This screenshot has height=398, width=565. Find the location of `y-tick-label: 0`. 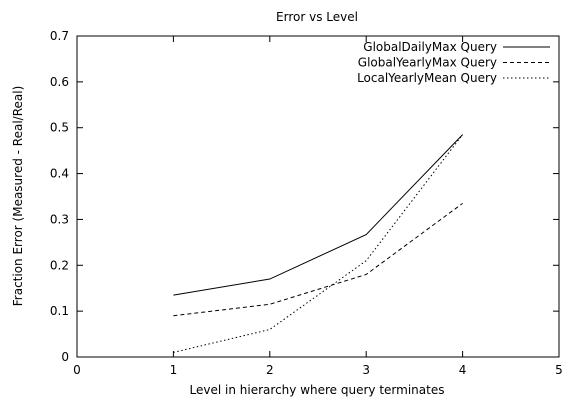

y-tick-label: 0 is located at coordinates (65, 357).